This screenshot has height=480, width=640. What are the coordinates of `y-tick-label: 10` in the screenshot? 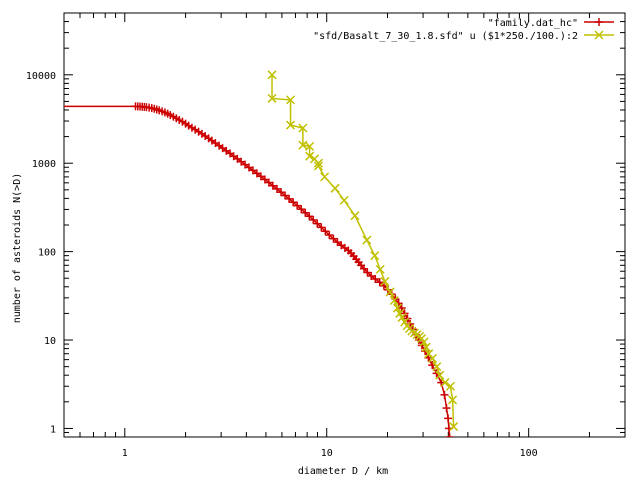 It's located at (50, 341).